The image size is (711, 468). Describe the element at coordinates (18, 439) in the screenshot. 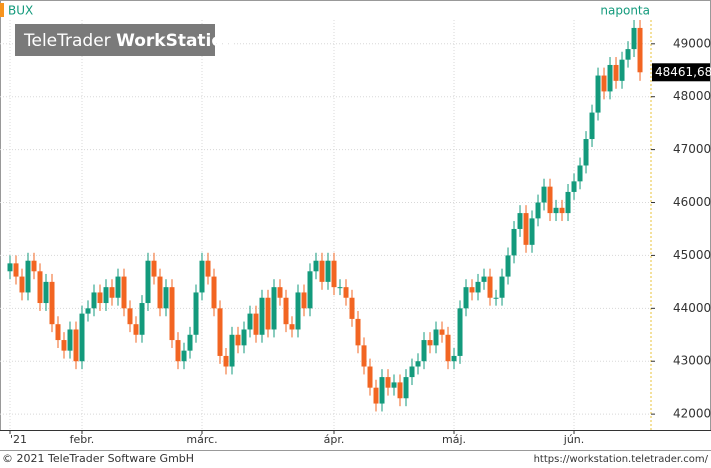

I see `x-tick-label: '21` at that location.